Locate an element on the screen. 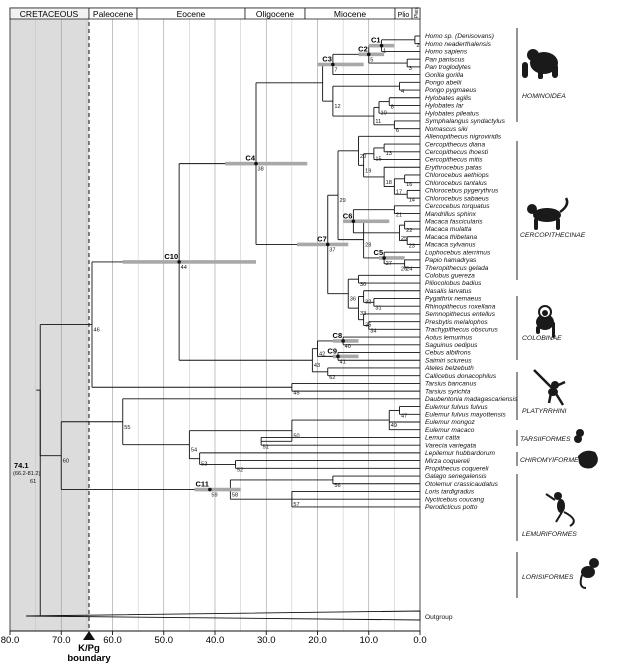 The width and height of the screenshot is (618, 664). group-hominoidea: HOMINOIDEA is located at coordinates (544, 96).